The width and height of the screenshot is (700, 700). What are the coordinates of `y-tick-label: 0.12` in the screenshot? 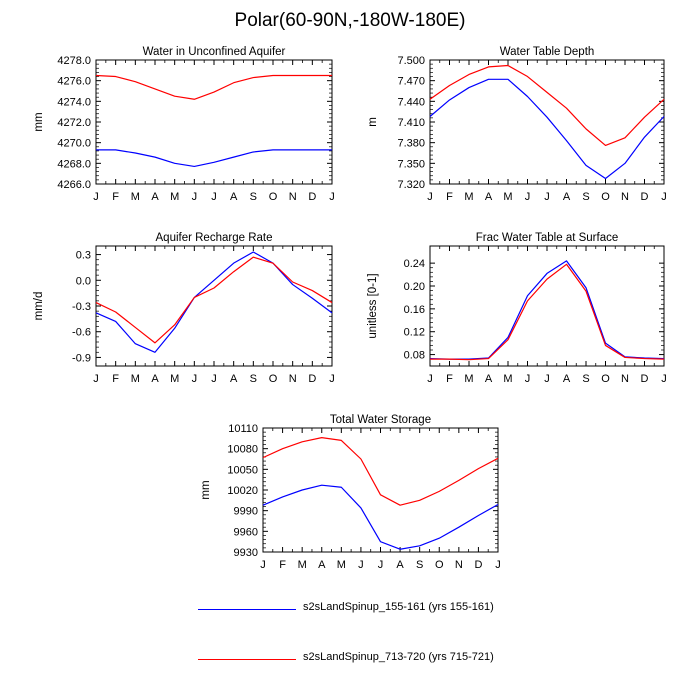 It's located at (414, 333).